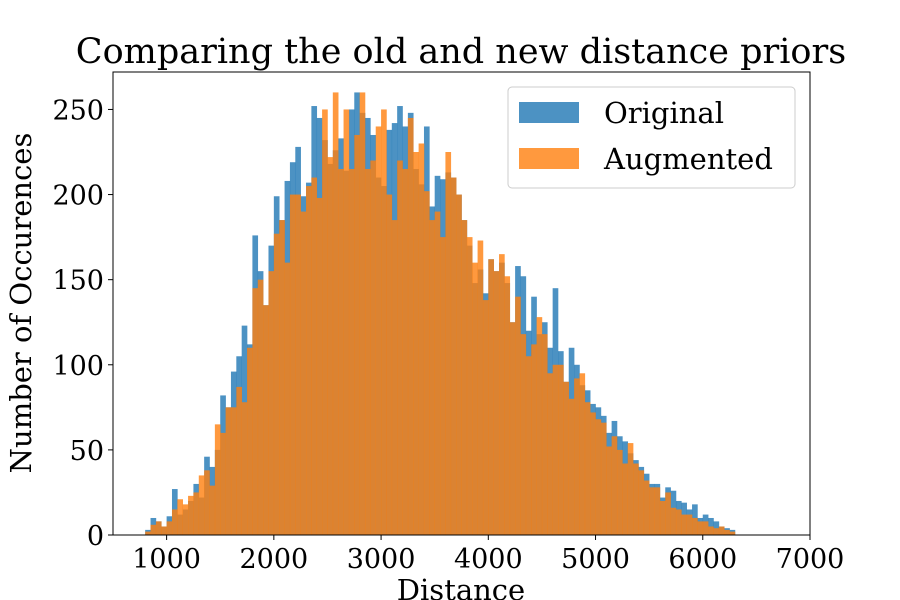  I want to click on x-axis-ticks: 1000 2000 3000 4000 5000 6000 7000, so click(488, 555).